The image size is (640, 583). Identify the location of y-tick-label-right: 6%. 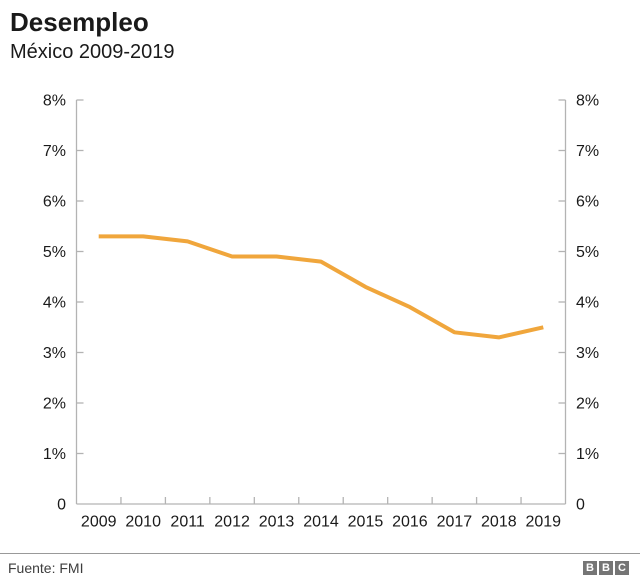
(587, 202).